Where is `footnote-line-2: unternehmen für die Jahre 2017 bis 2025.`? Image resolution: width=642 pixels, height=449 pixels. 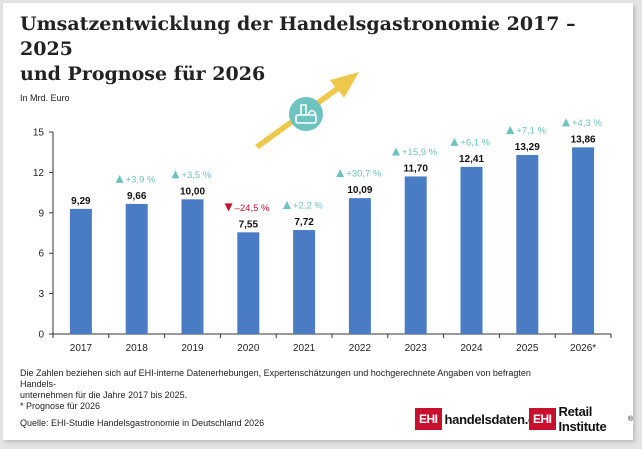 footnote-line-2: unternehmen für die Jahre 2017 bis 2025. is located at coordinates (104, 395).